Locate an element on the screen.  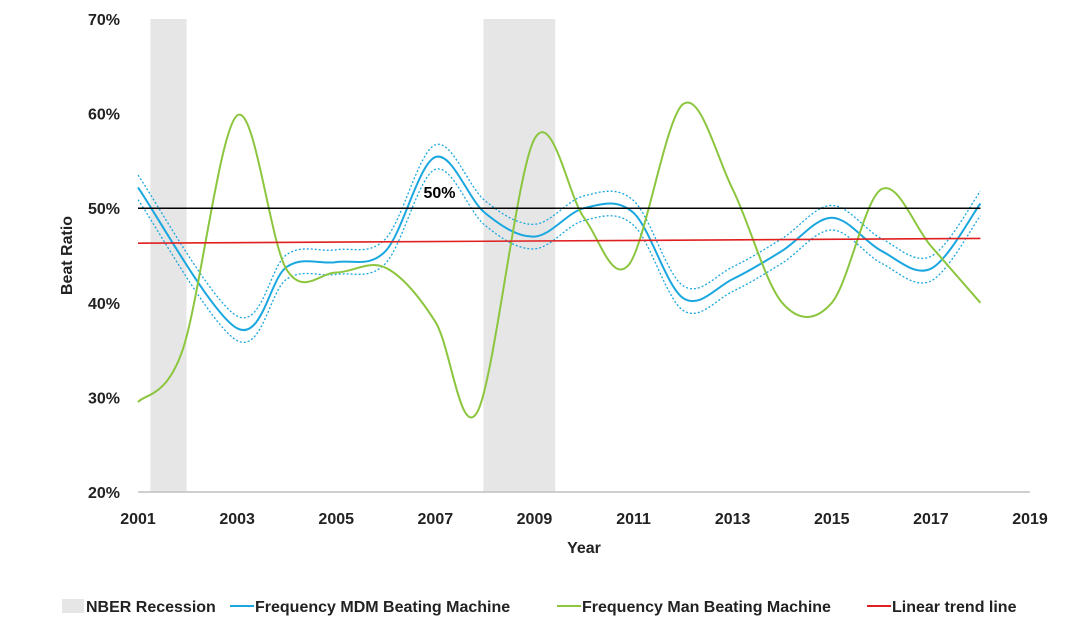
x-tick-label: 2015 is located at coordinates (832, 519).